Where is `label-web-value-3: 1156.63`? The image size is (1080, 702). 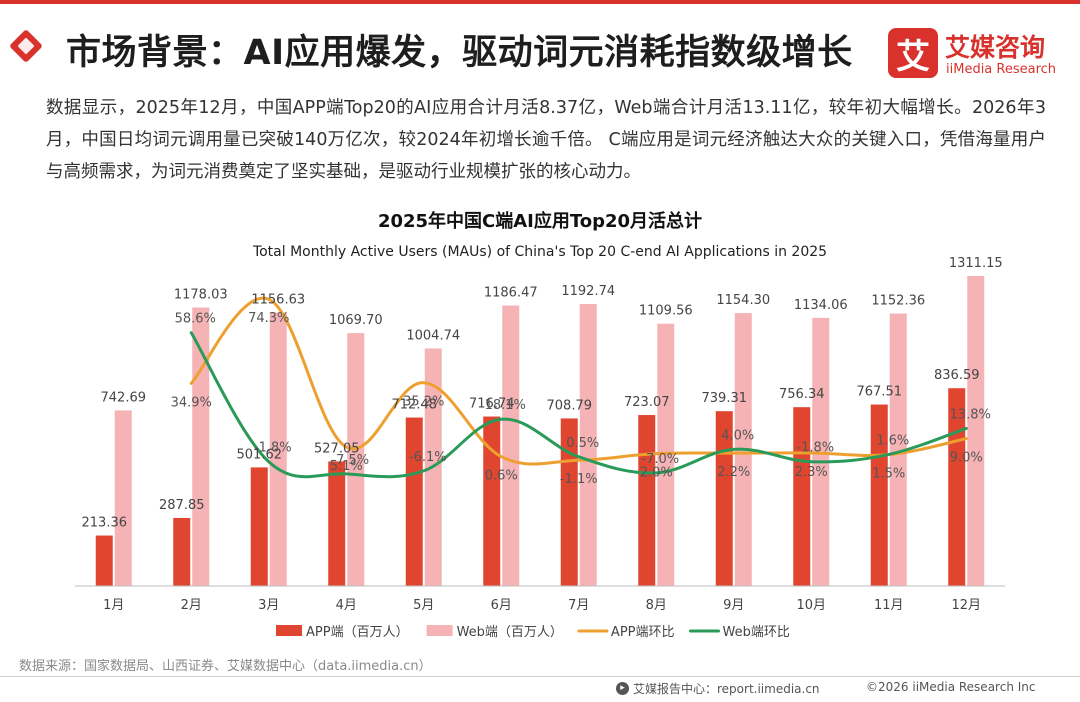
label-web-value-3: 1156.63 is located at coordinates (278, 300).